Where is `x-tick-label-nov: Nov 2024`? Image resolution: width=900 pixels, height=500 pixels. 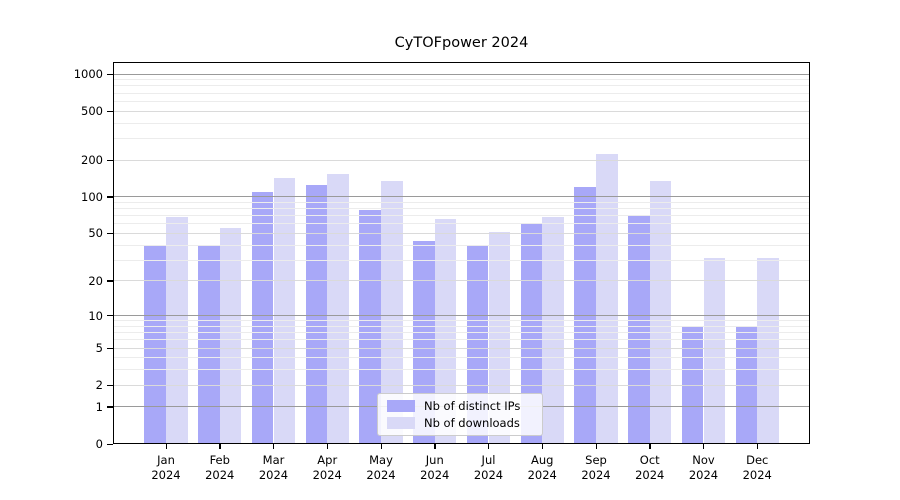
x-tick-label-nov: Nov 2024 is located at coordinates (703, 467).